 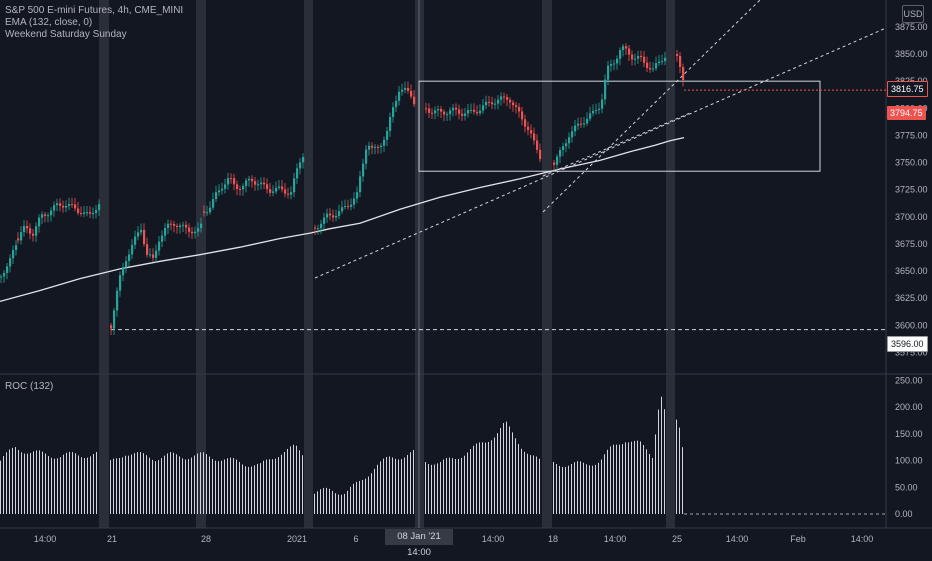 I want to click on price-tag-last-close: 3816.75, so click(x=907, y=89).